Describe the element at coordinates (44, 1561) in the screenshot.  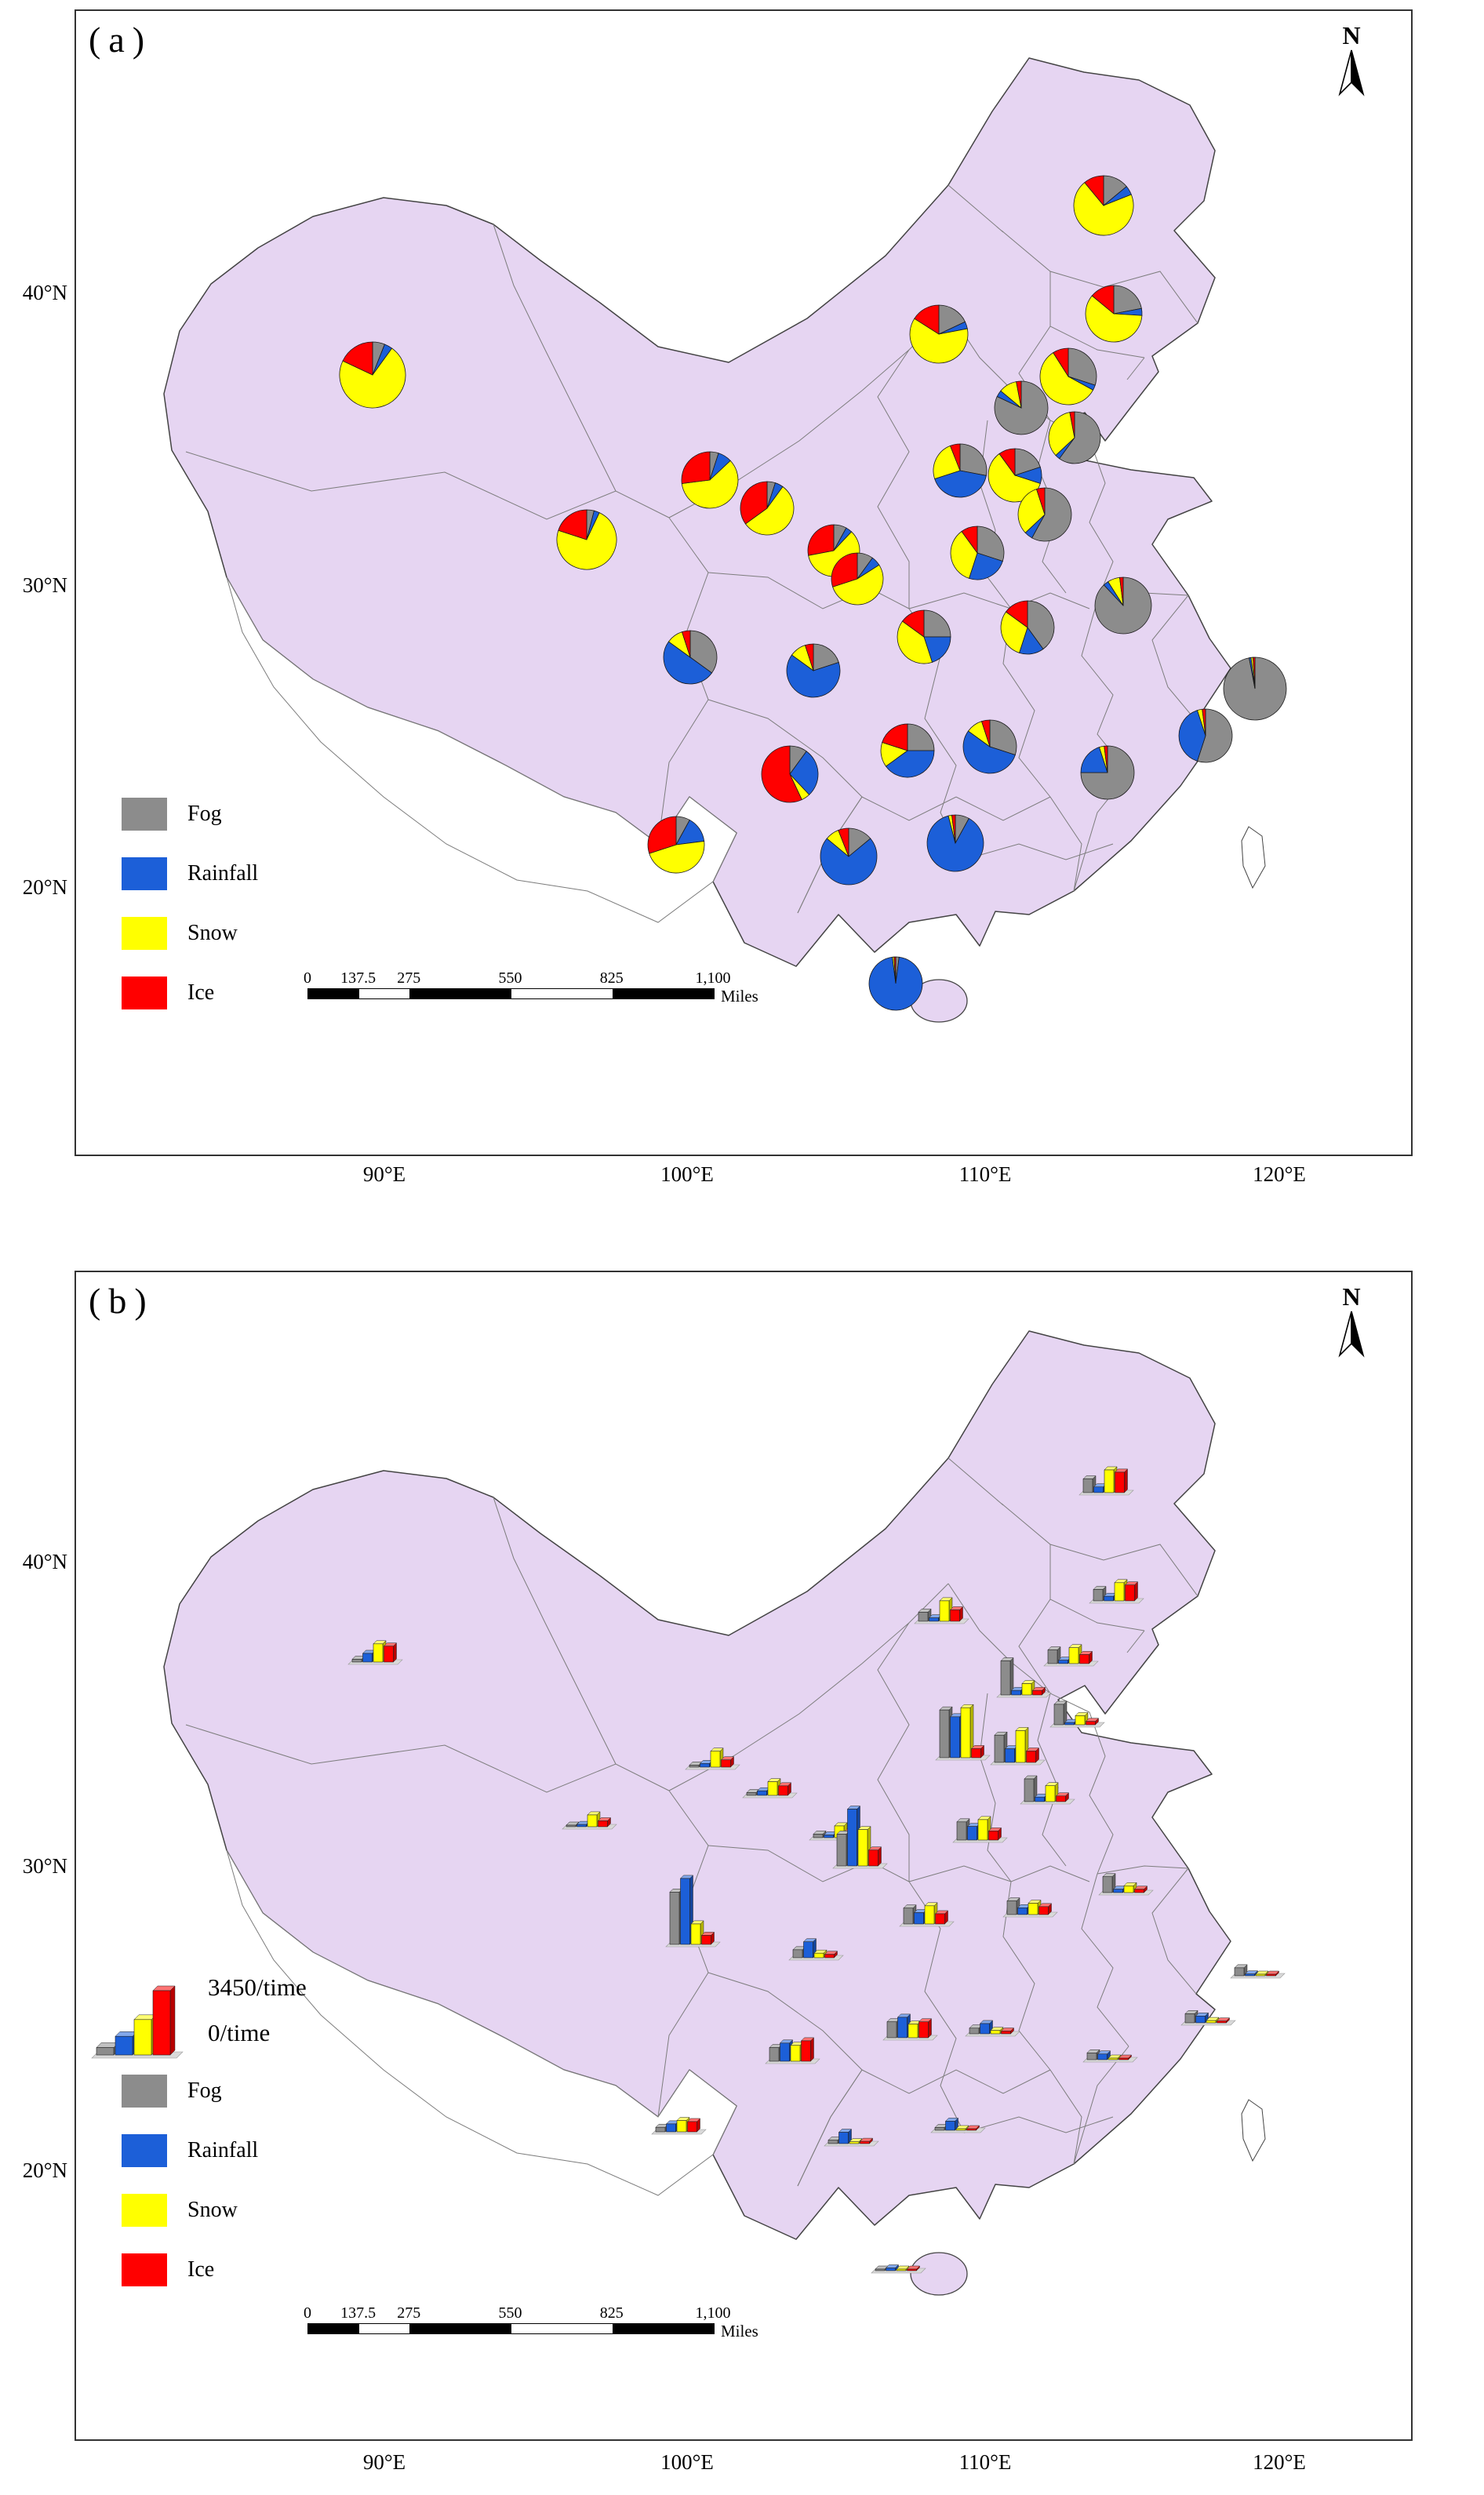
I see `lat-label-40n-b: 40°N` at that location.